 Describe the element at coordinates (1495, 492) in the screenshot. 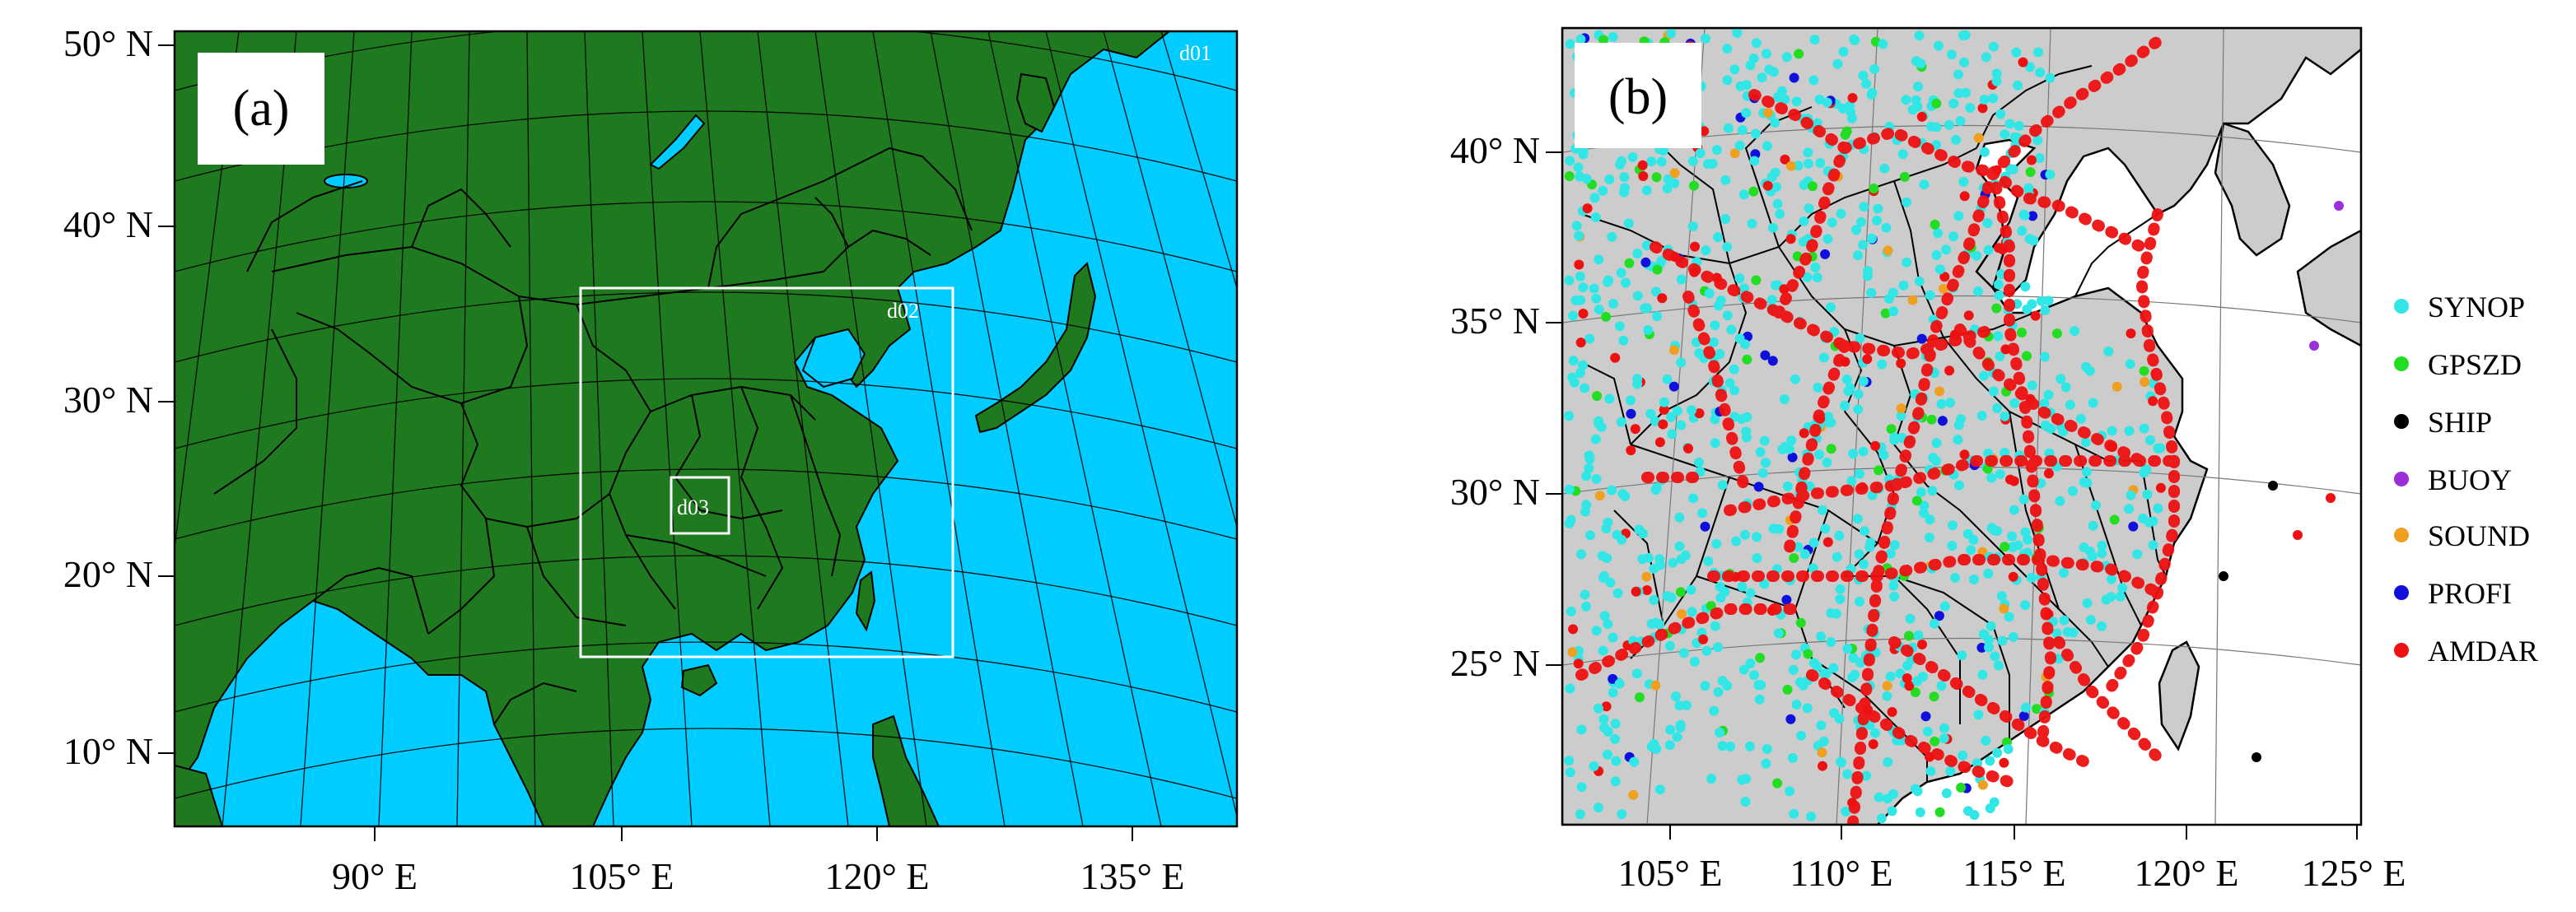

I see `lat-label-30n-b: 30° N` at that location.